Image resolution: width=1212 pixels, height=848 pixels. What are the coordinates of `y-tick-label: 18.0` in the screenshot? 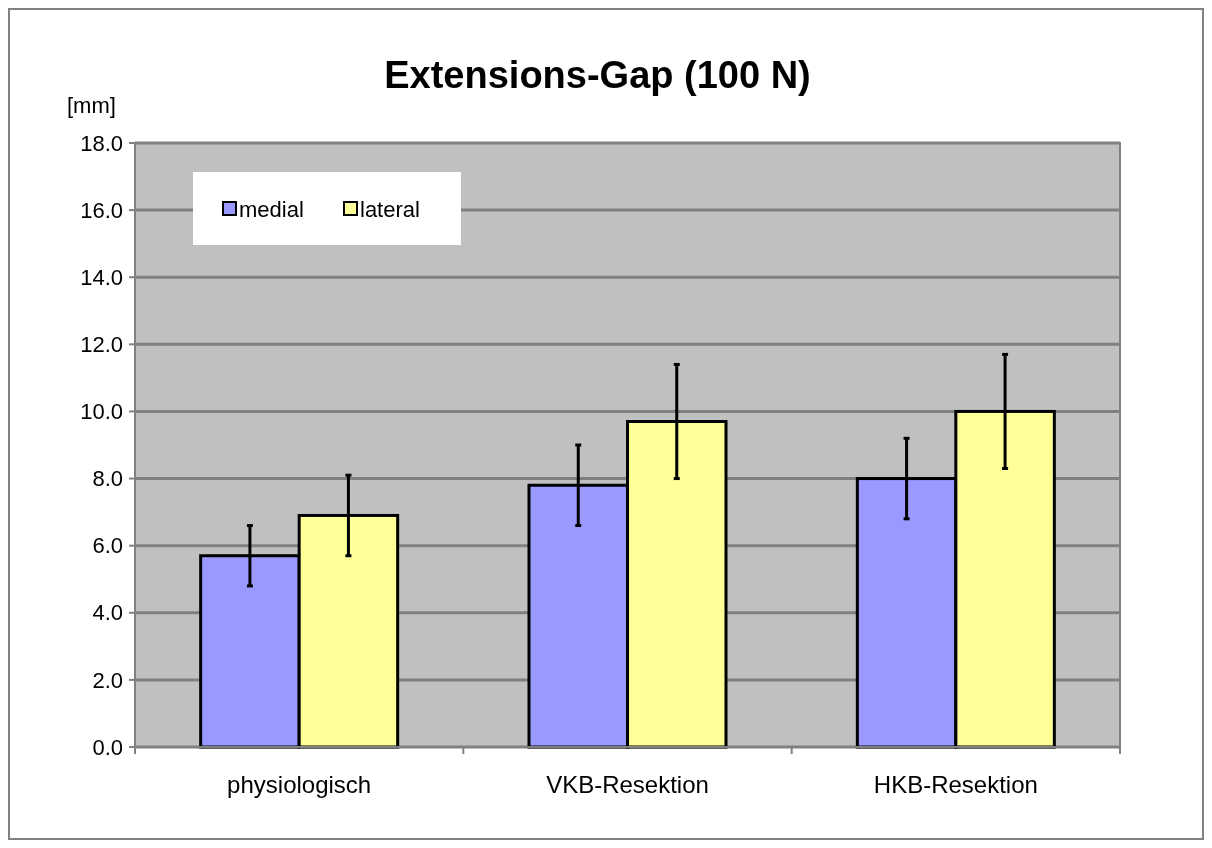 It's located at (101, 143).